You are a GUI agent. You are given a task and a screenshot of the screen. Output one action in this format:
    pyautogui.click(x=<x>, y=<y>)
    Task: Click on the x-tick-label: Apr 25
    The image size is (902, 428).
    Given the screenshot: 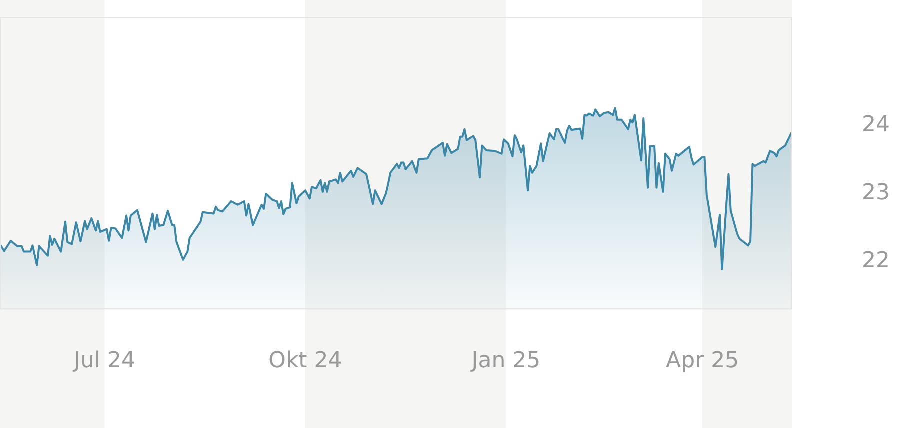 What is the action you would take?
    pyautogui.click(x=703, y=361)
    